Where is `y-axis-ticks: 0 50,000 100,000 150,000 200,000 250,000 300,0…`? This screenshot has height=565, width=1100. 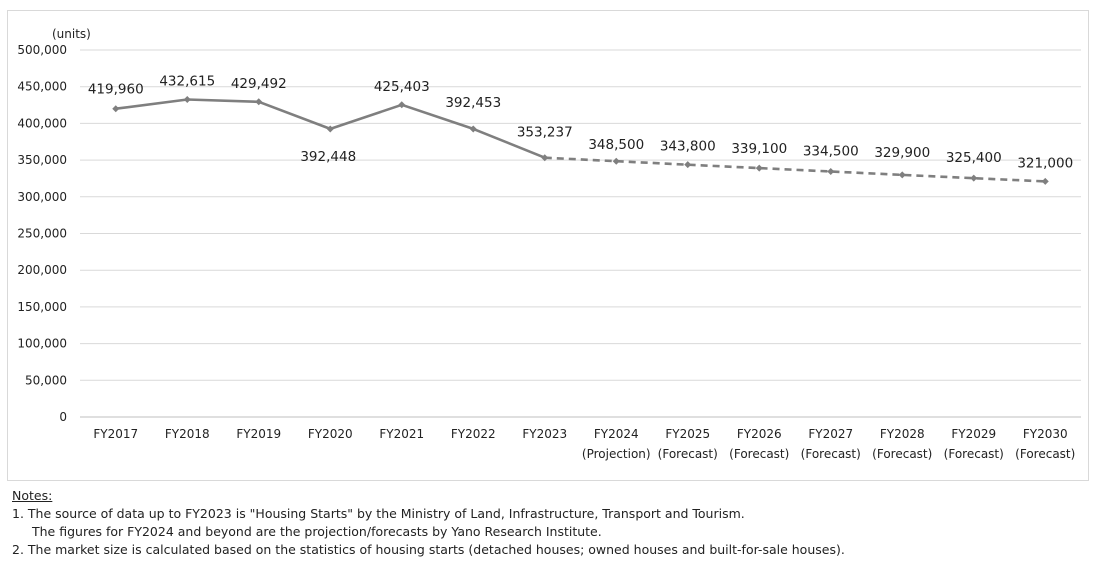 y-axis-ticks: 0 50,000 100,000 150,000 200,000 250,000 300,0… is located at coordinates (42, 233).